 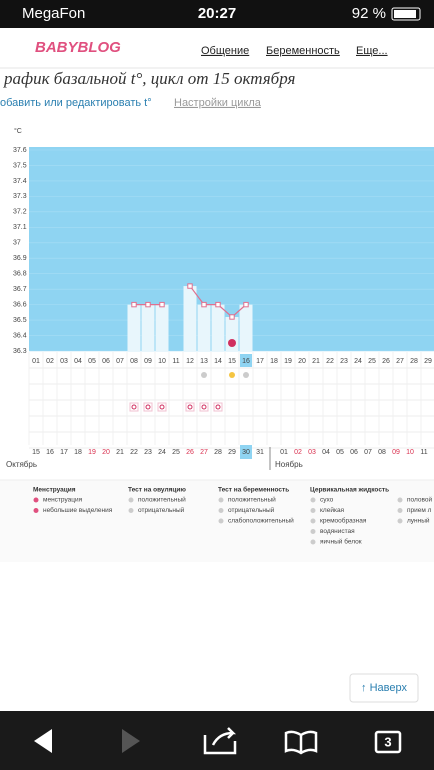 What do you see at coordinates (428, 361) in the screenshot?
I see `day-label: 29` at bounding box center [428, 361].